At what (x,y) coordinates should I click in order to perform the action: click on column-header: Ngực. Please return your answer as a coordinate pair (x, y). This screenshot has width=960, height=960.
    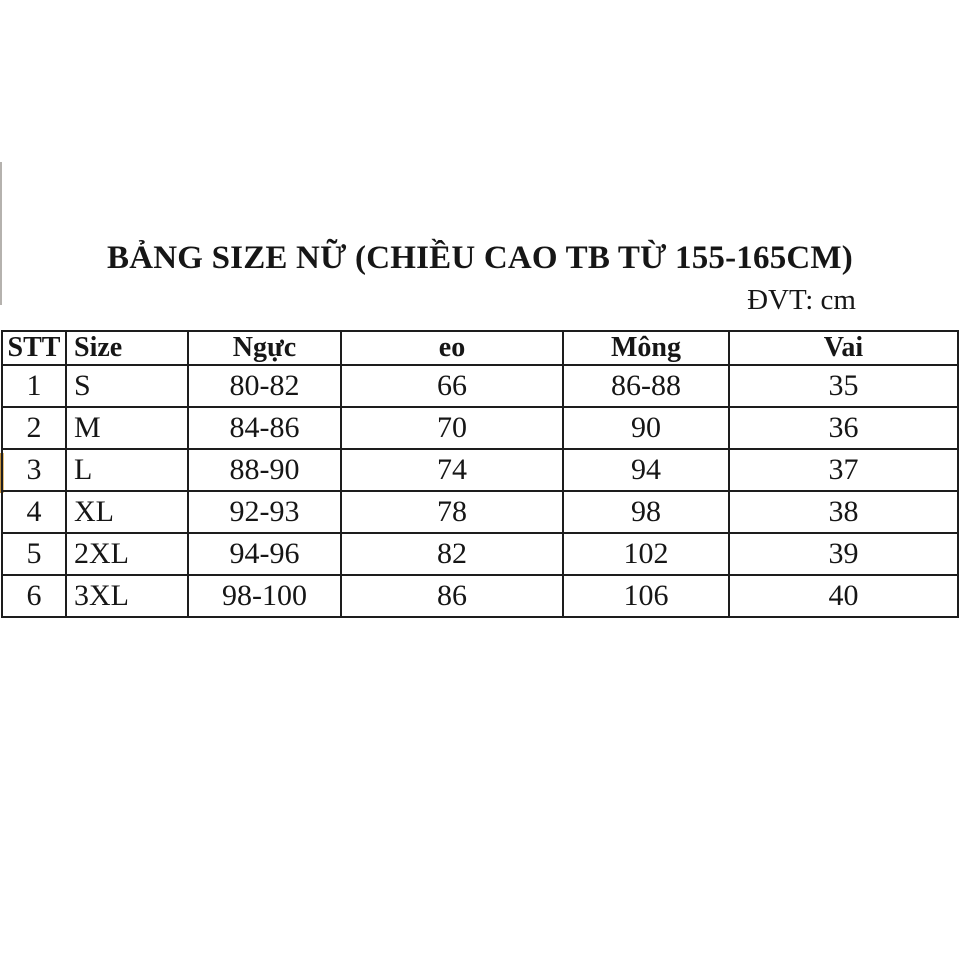
    Looking at the image, I should click on (264, 348).